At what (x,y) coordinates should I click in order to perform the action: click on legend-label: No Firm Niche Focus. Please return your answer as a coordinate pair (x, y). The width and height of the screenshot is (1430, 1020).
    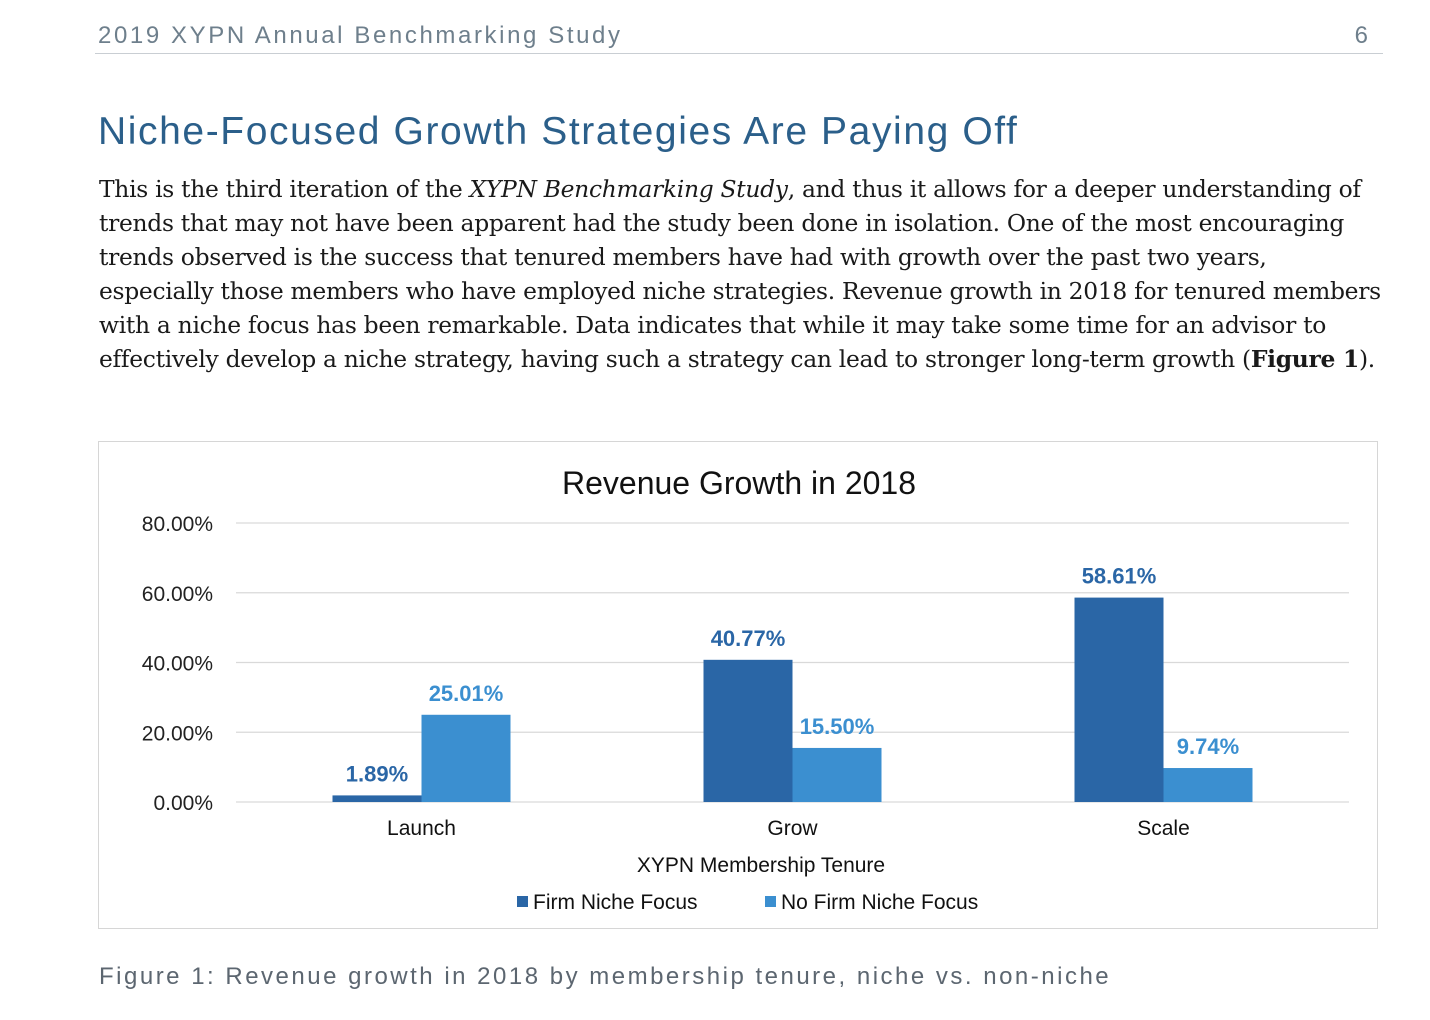
    Looking at the image, I should click on (879, 902).